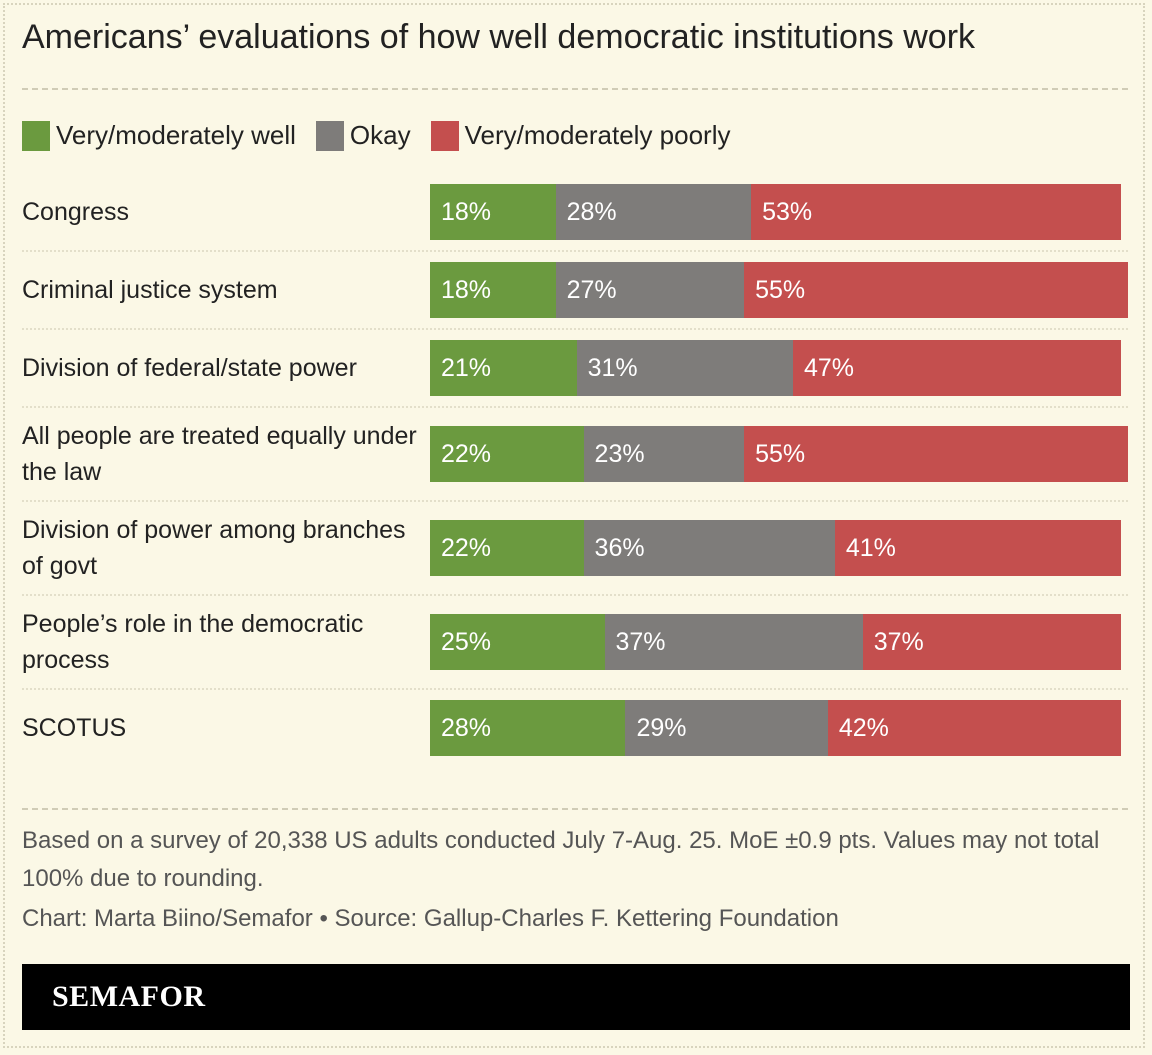 This screenshot has width=1152, height=1055. I want to click on legend-item: Okay, so click(363, 135).